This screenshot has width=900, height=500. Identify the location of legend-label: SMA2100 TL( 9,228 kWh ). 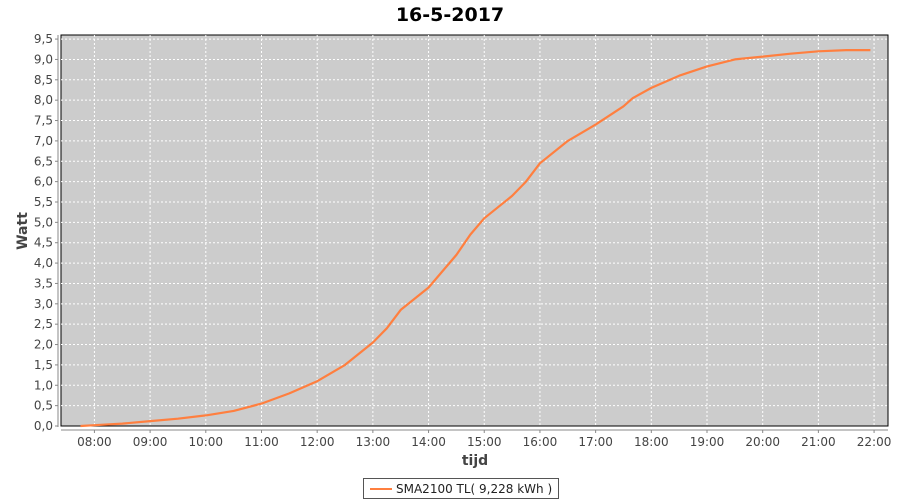
(474, 488).